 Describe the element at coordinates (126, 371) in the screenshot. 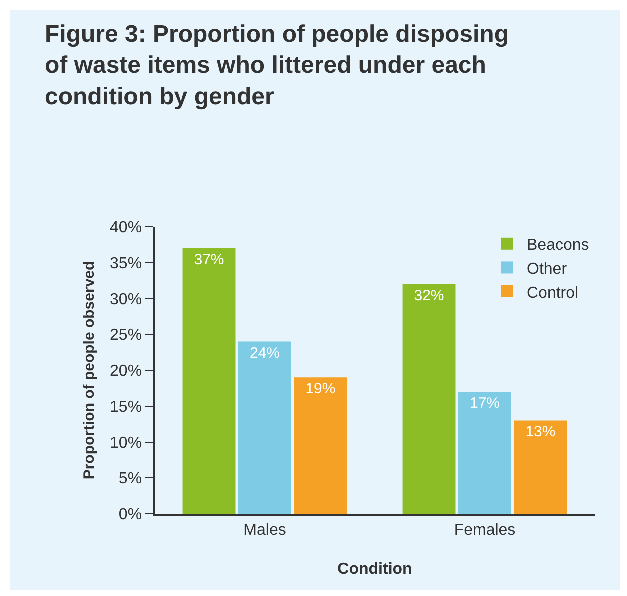

I see `y-tick-label: 20%` at that location.